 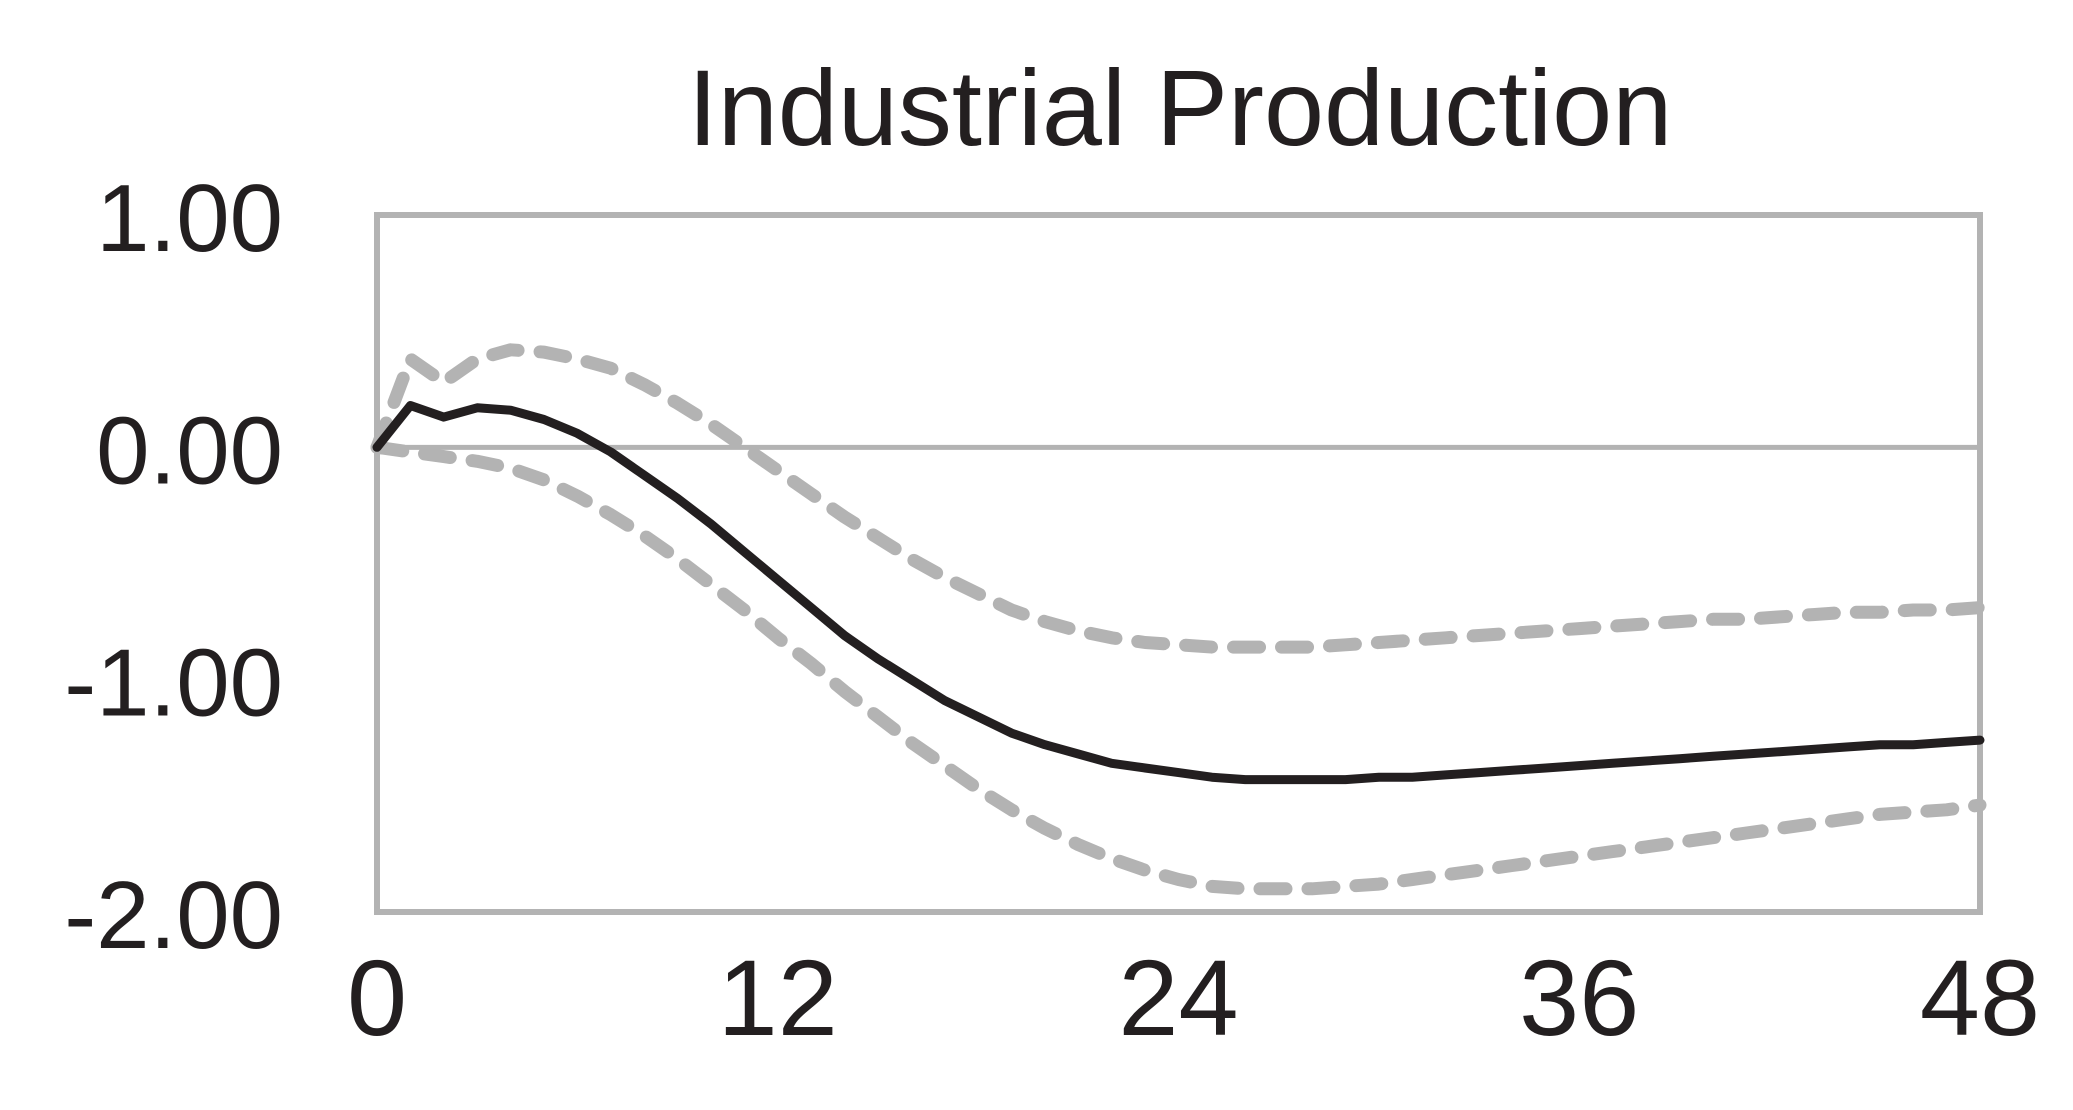 I want to click on chart-title: Industrial Production, so click(x=1180, y=107).